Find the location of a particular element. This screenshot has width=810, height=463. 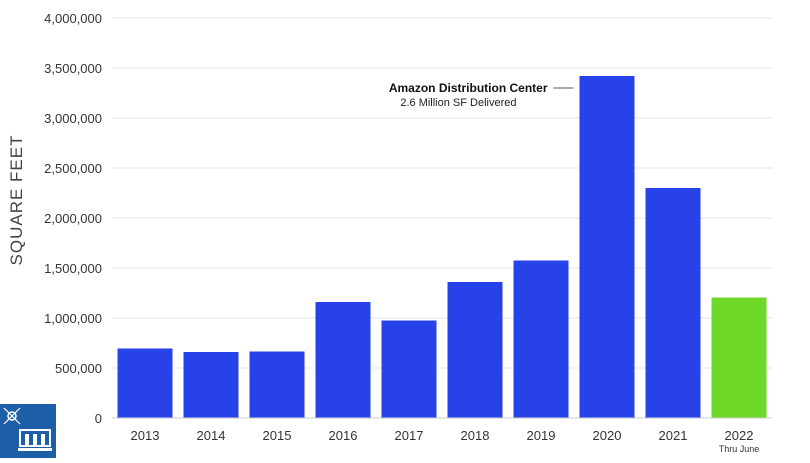

x-tick-label: 2016 is located at coordinates (343, 435).